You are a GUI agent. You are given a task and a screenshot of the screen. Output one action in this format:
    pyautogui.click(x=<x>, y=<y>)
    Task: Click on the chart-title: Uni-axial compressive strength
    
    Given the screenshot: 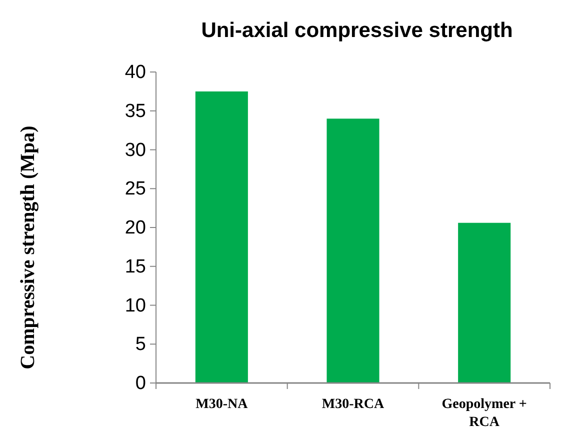 What is the action you would take?
    pyautogui.click(x=357, y=30)
    